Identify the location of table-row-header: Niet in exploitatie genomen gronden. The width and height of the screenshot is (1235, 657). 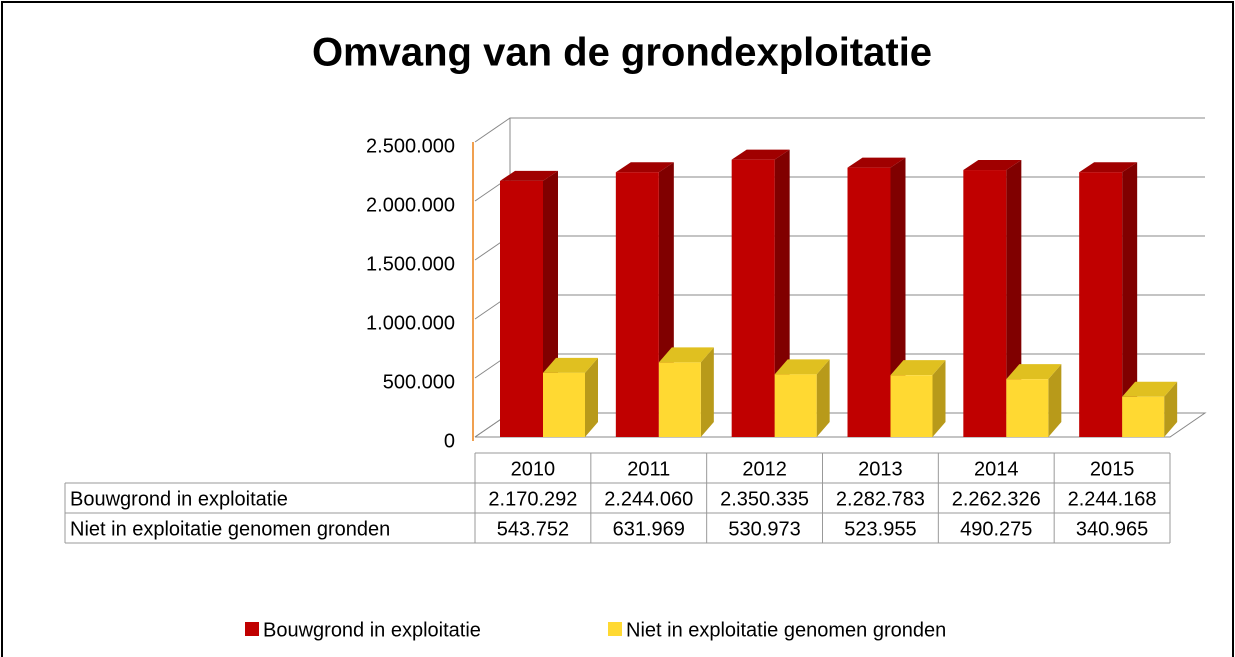
(230, 529).